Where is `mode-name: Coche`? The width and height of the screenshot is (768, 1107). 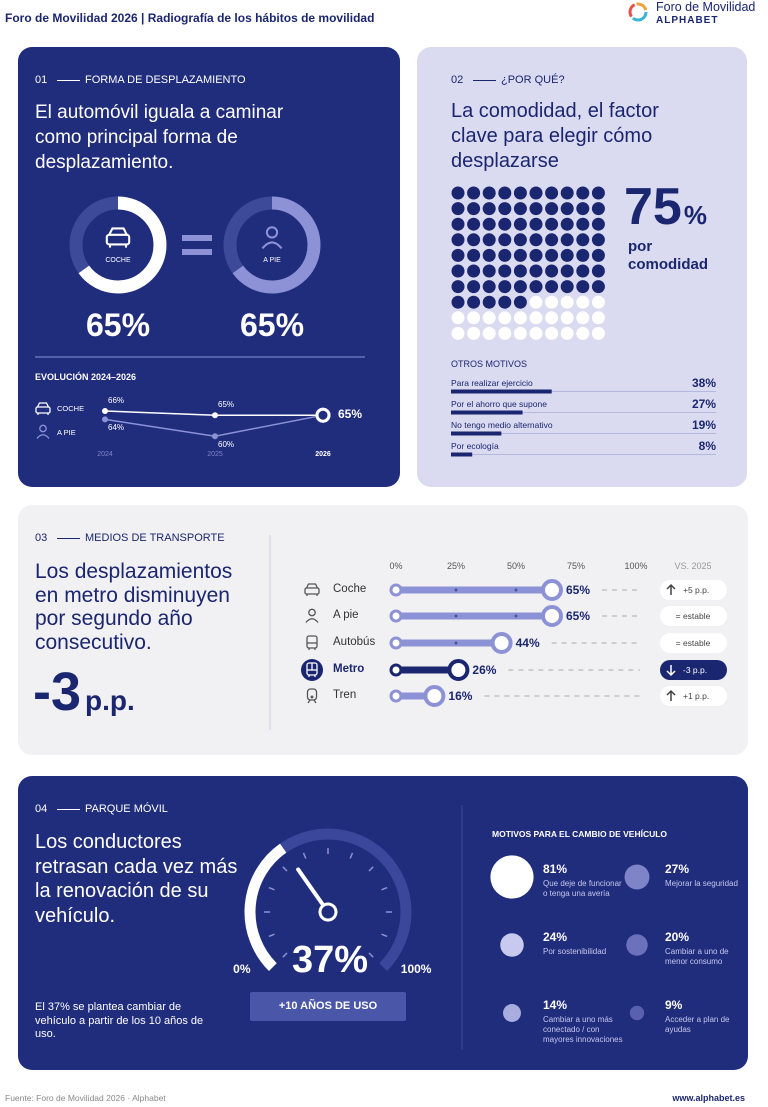
mode-name: Coche is located at coordinates (350, 589).